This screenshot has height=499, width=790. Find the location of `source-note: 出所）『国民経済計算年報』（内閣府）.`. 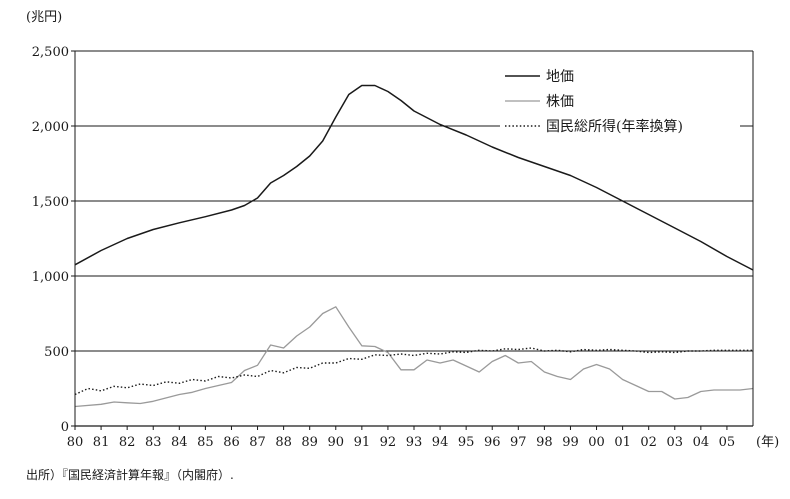

source-note: 出所）『国民経済計算年報』（内閣府）. is located at coordinates (130, 475).